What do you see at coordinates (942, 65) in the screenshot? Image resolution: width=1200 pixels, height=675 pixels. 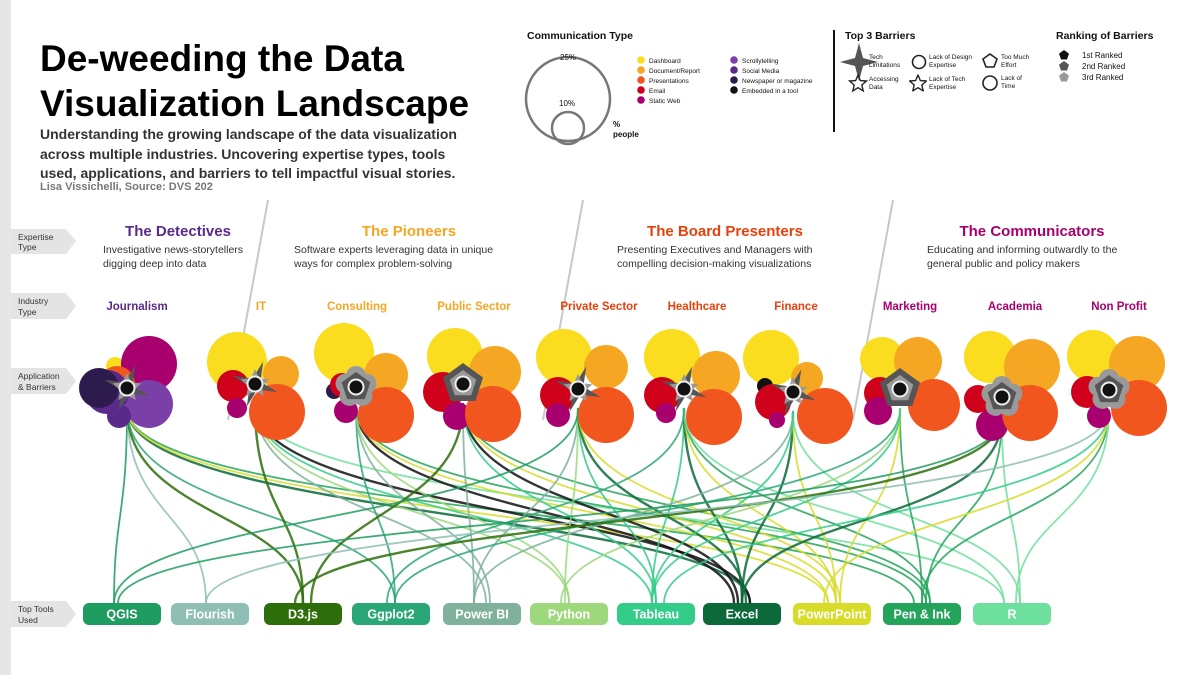 I see `barrier-design-label-2: Expertise` at bounding box center [942, 65].